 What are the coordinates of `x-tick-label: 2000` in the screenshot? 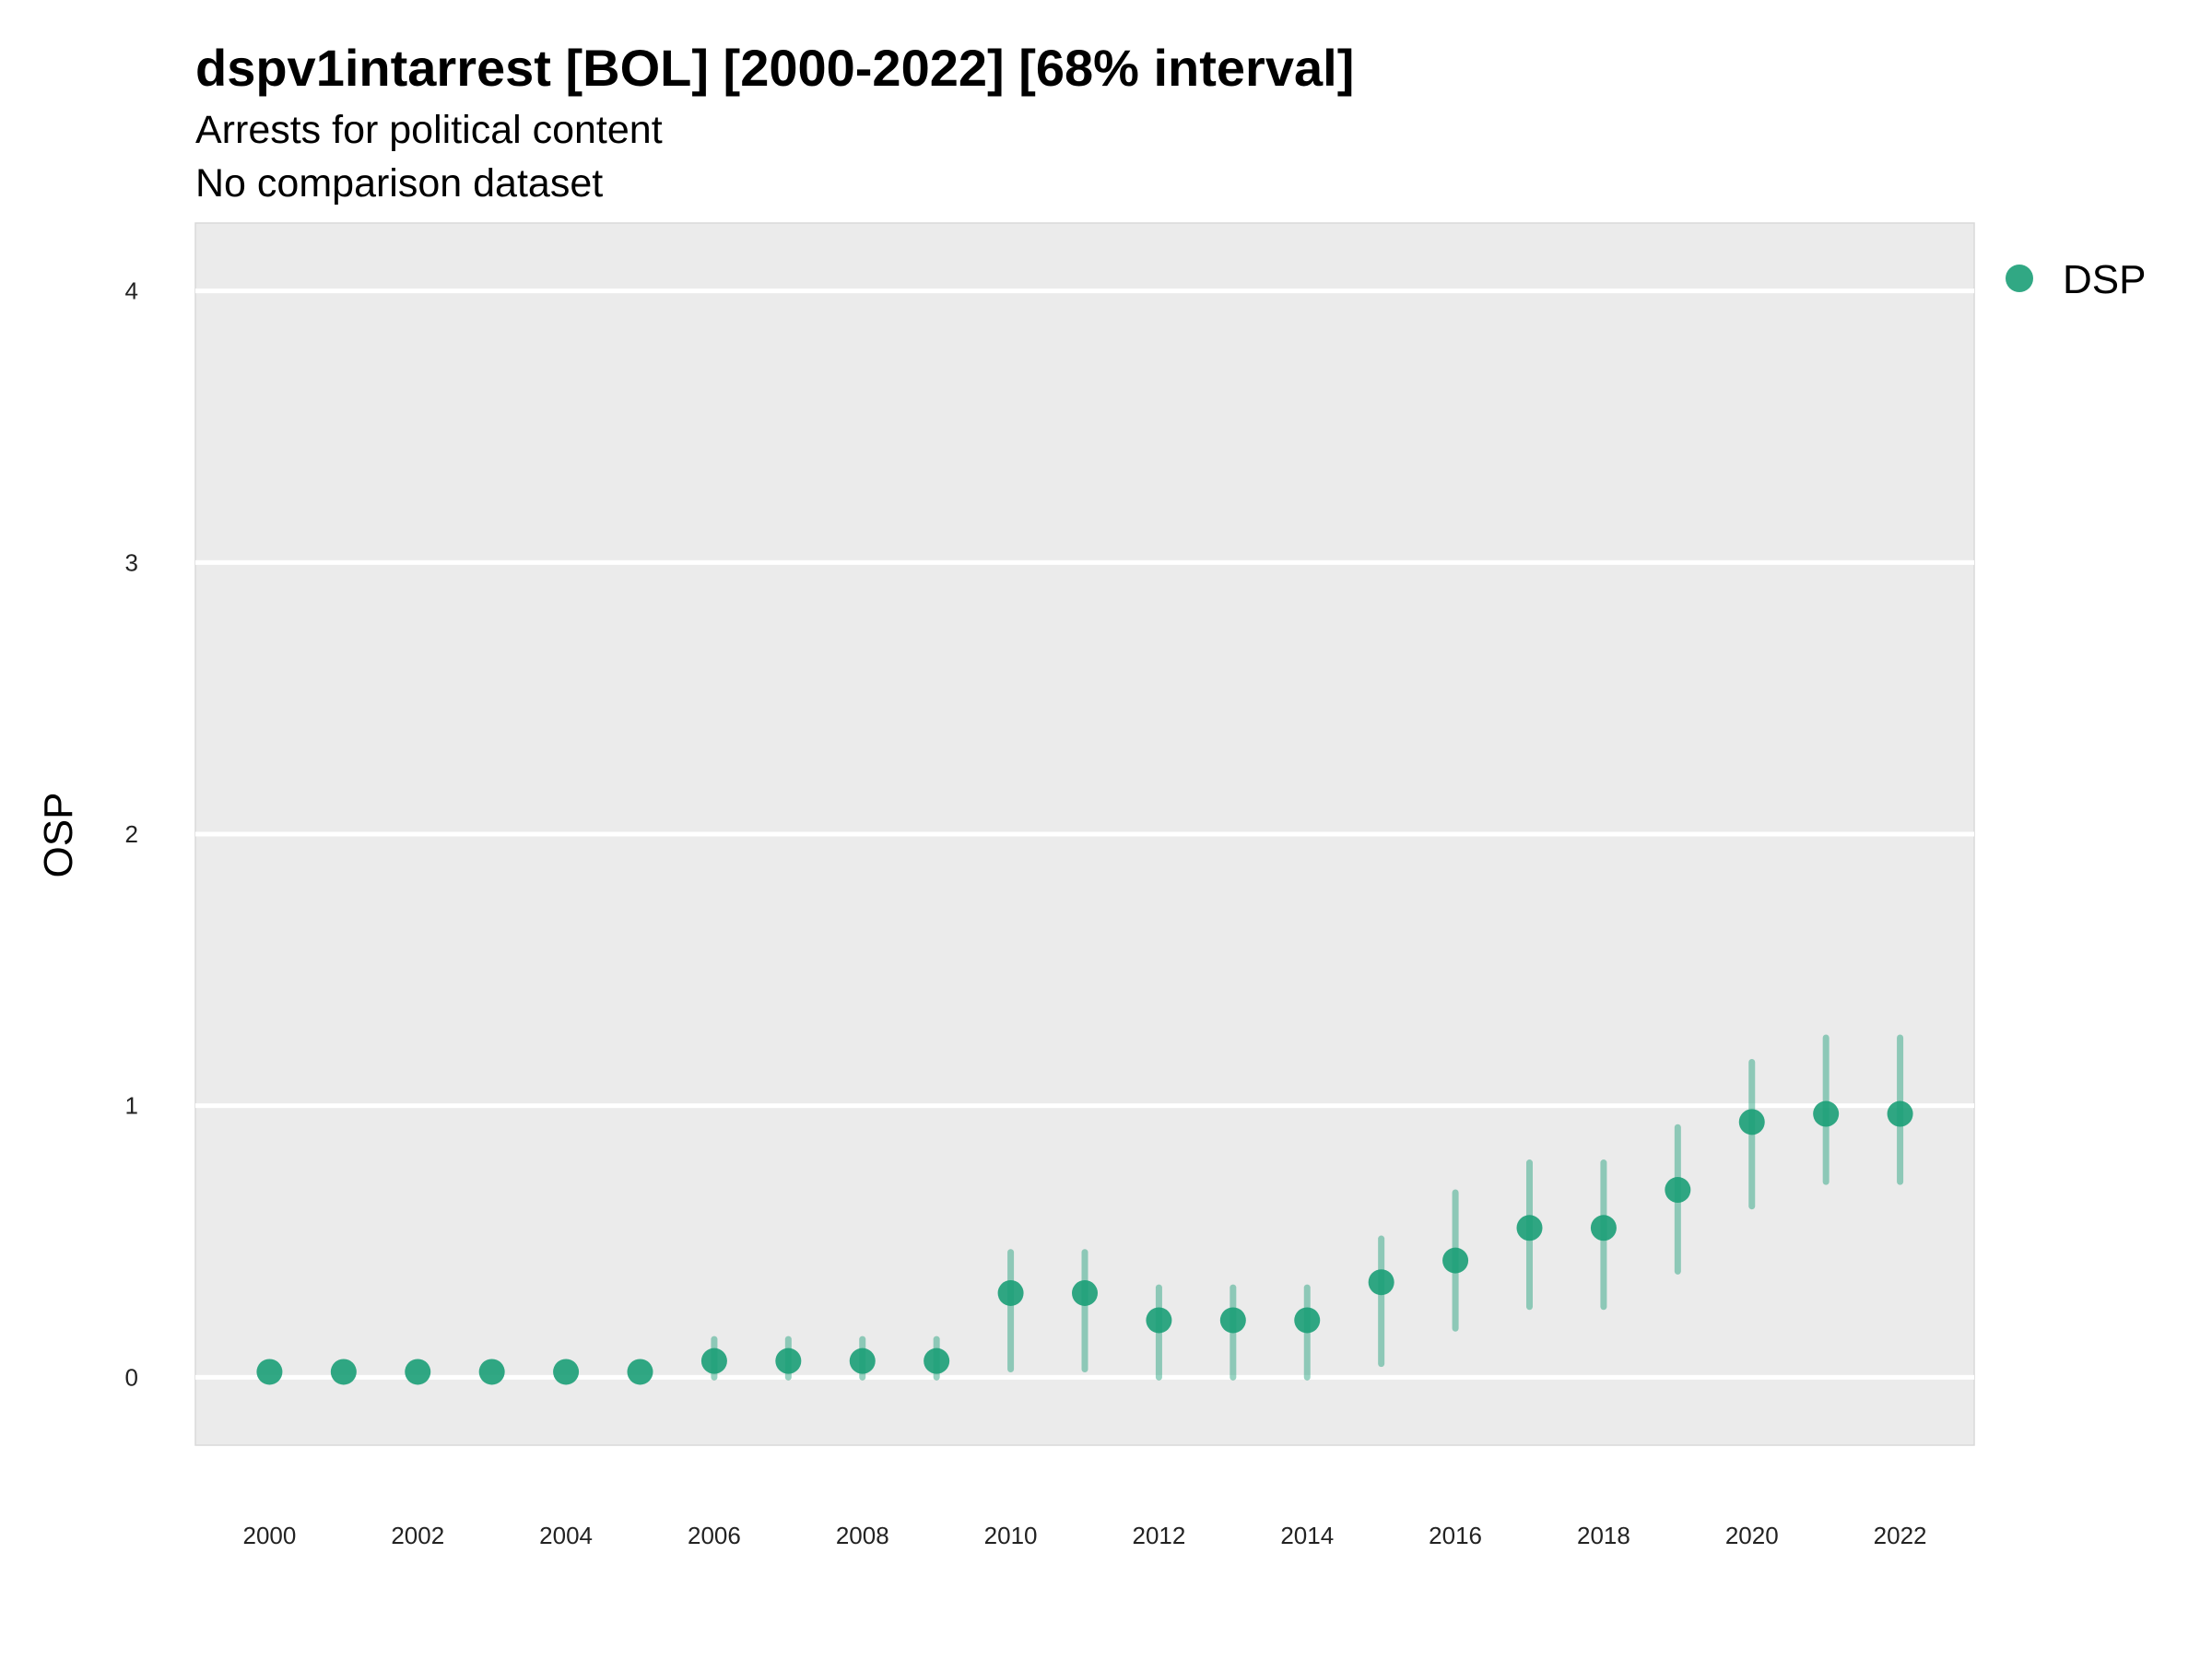 It's located at (269, 1535).